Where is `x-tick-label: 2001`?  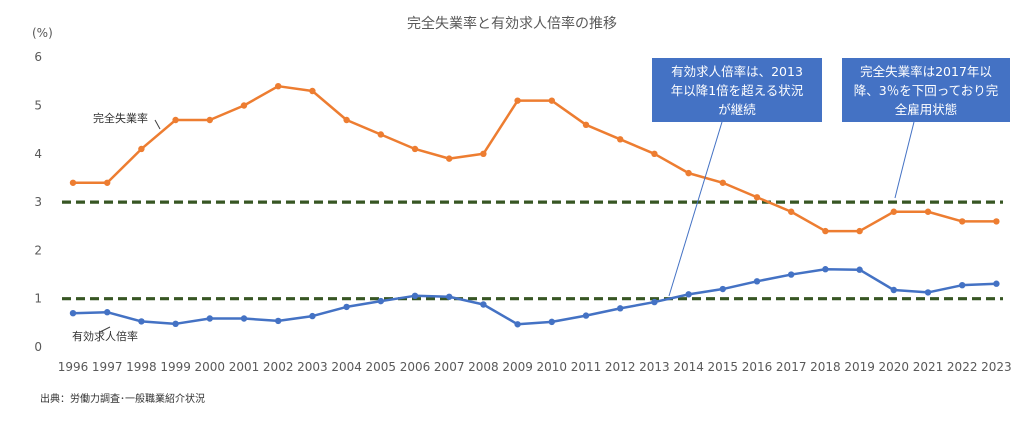
x-tick-label: 2001 is located at coordinates (244, 367).